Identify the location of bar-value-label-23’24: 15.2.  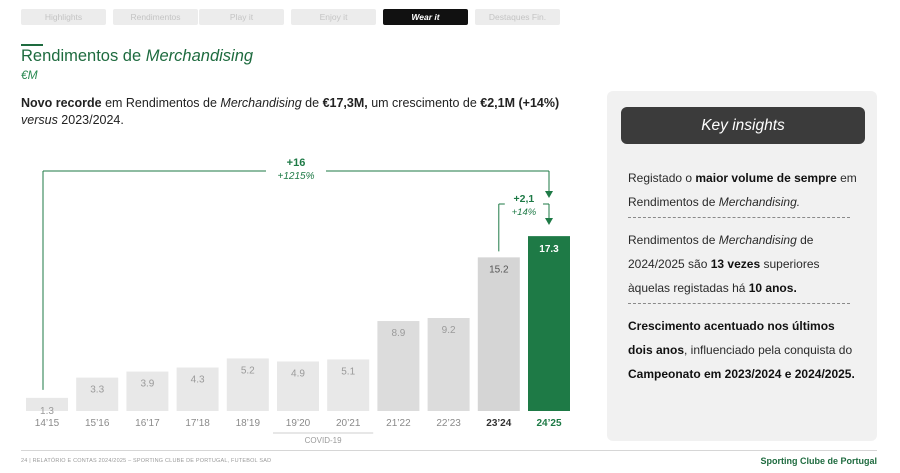
(499, 269).